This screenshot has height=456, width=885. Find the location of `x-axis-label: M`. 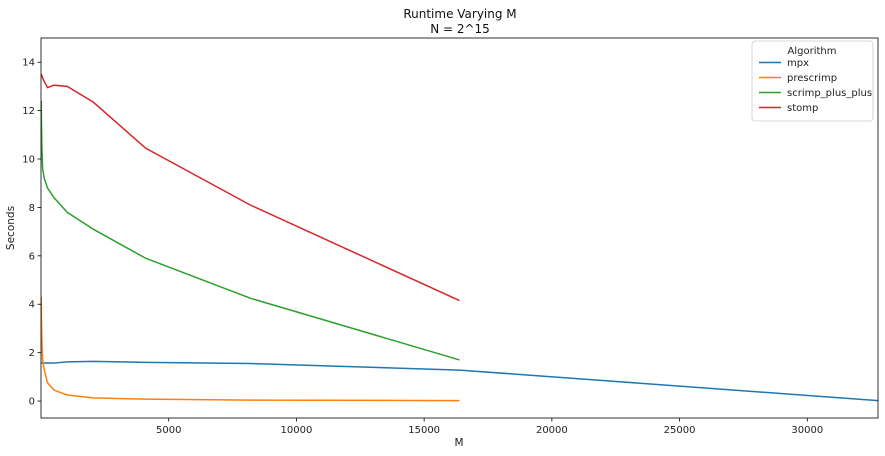

x-axis-label: M is located at coordinates (458, 443).